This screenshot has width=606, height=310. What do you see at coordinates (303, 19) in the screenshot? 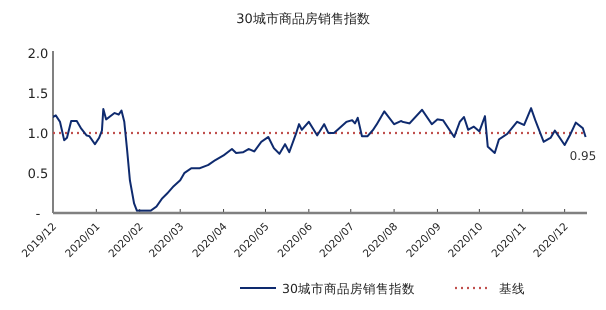
I see `title: 30城市商品房销售指数` at bounding box center [303, 19].